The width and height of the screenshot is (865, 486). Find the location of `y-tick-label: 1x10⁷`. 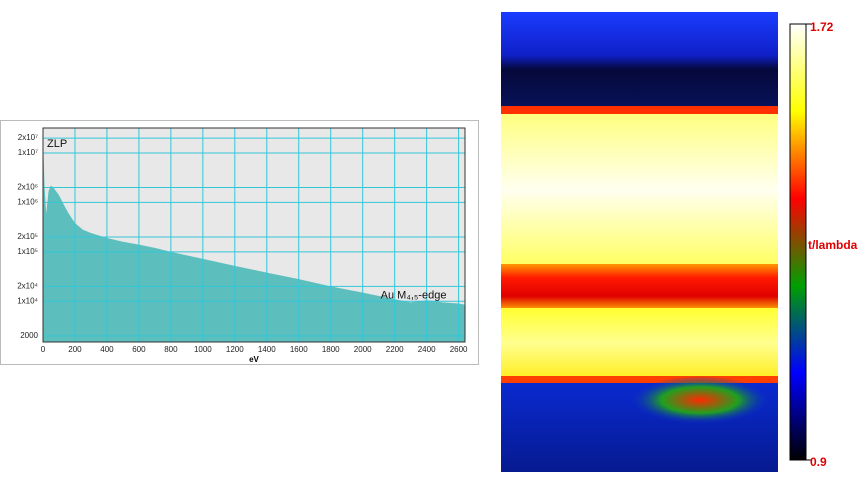

y-tick-label: 1x10⁷ is located at coordinates (28, 152).